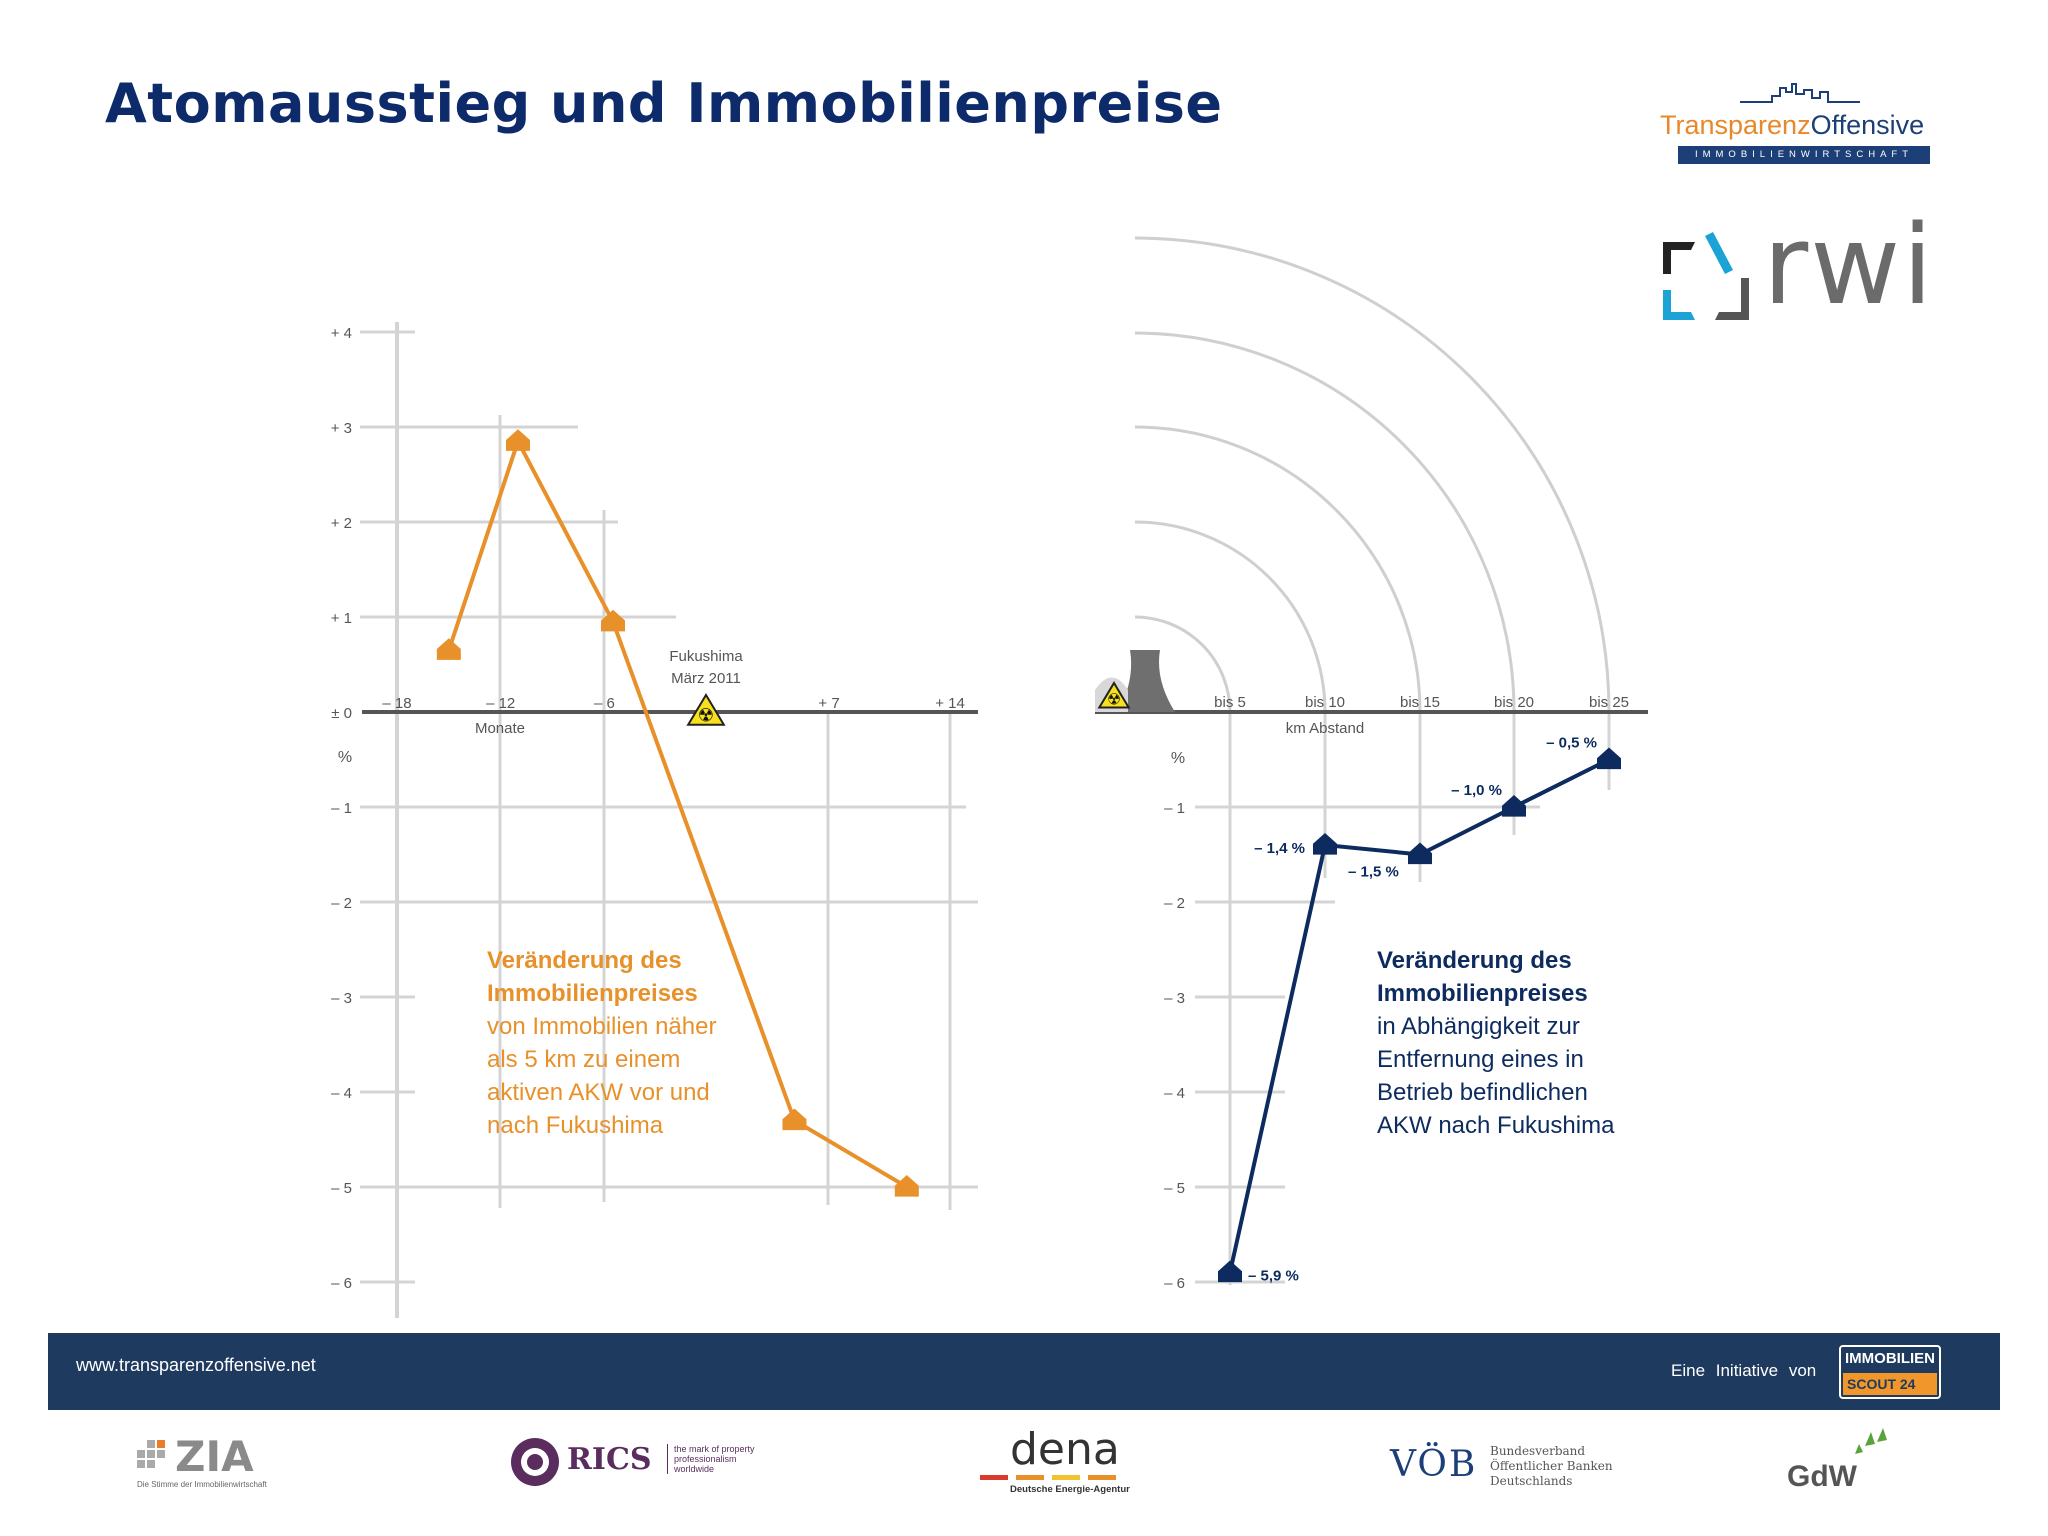 This screenshot has height=1536, width=2048. What do you see at coordinates (151, 1454) in the screenshot?
I see `zia-grid-icon` at bounding box center [151, 1454].